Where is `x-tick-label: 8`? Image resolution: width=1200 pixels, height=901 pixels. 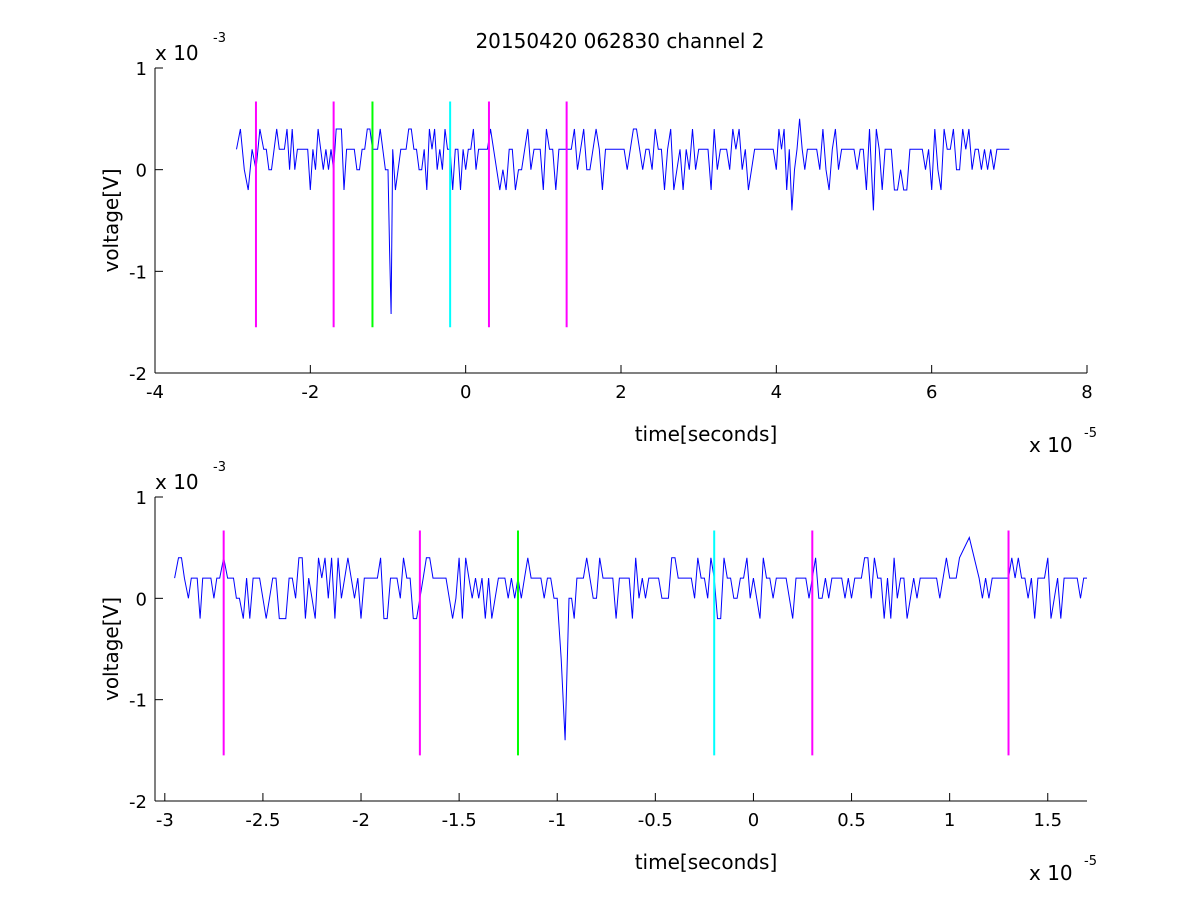 x-tick-label: 8 is located at coordinates (1086, 392).